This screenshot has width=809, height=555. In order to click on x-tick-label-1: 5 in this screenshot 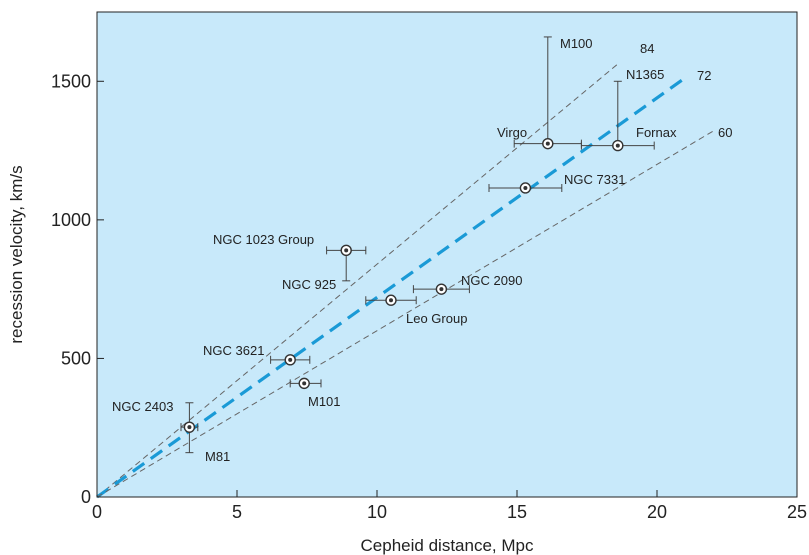, I will do `click(237, 512)`.